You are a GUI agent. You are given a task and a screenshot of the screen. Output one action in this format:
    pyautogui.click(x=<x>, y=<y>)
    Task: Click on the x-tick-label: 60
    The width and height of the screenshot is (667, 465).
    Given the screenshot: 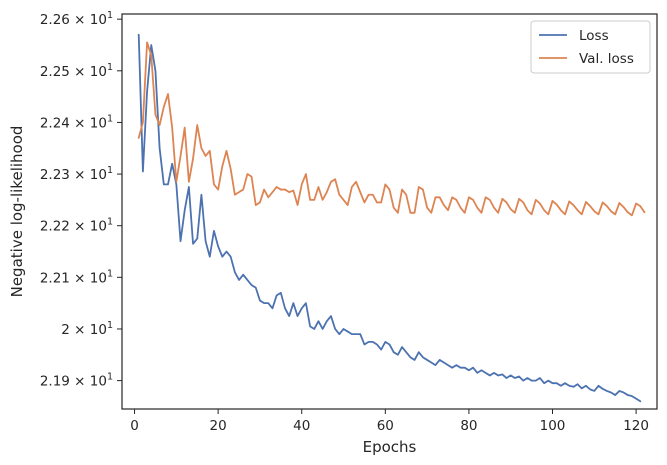 What is the action you would take?
    pyautogui.click(x=385, y=426)
    